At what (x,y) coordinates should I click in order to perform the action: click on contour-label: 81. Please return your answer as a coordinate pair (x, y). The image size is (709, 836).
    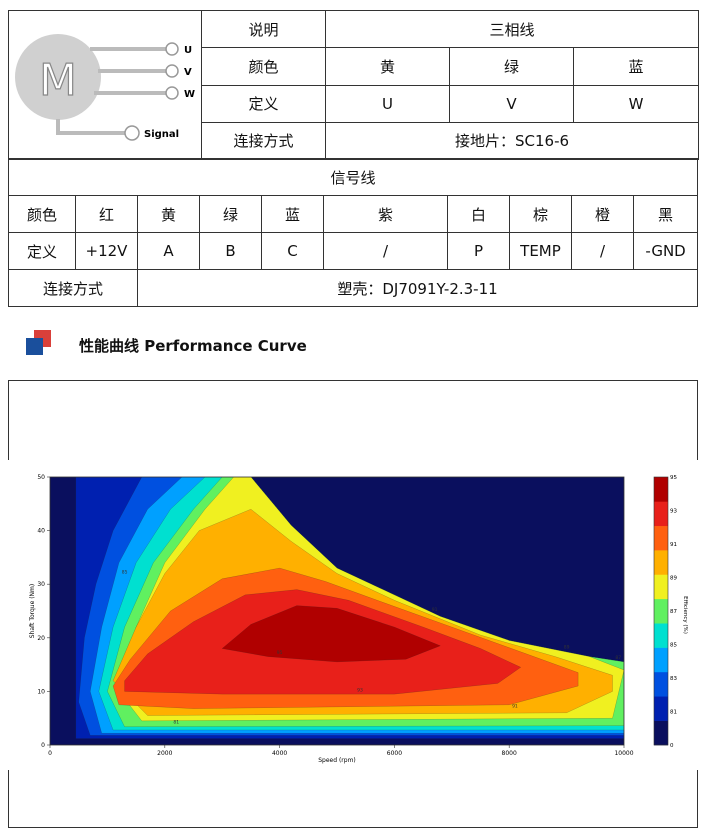
    Looking at the image, I should click on (176, 723).